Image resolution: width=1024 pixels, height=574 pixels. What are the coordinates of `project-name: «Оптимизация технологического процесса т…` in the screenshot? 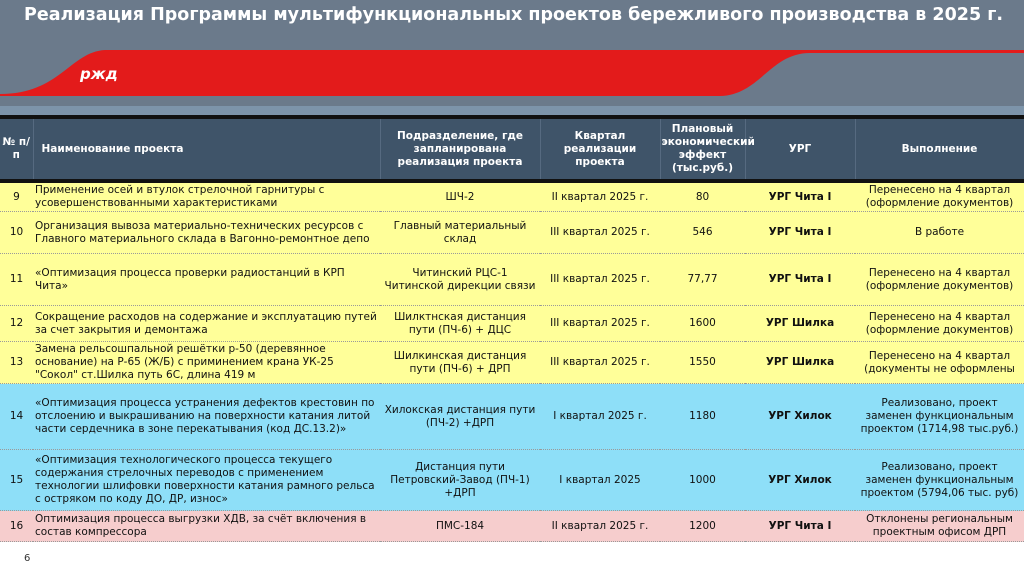 It's located at (206, 480).